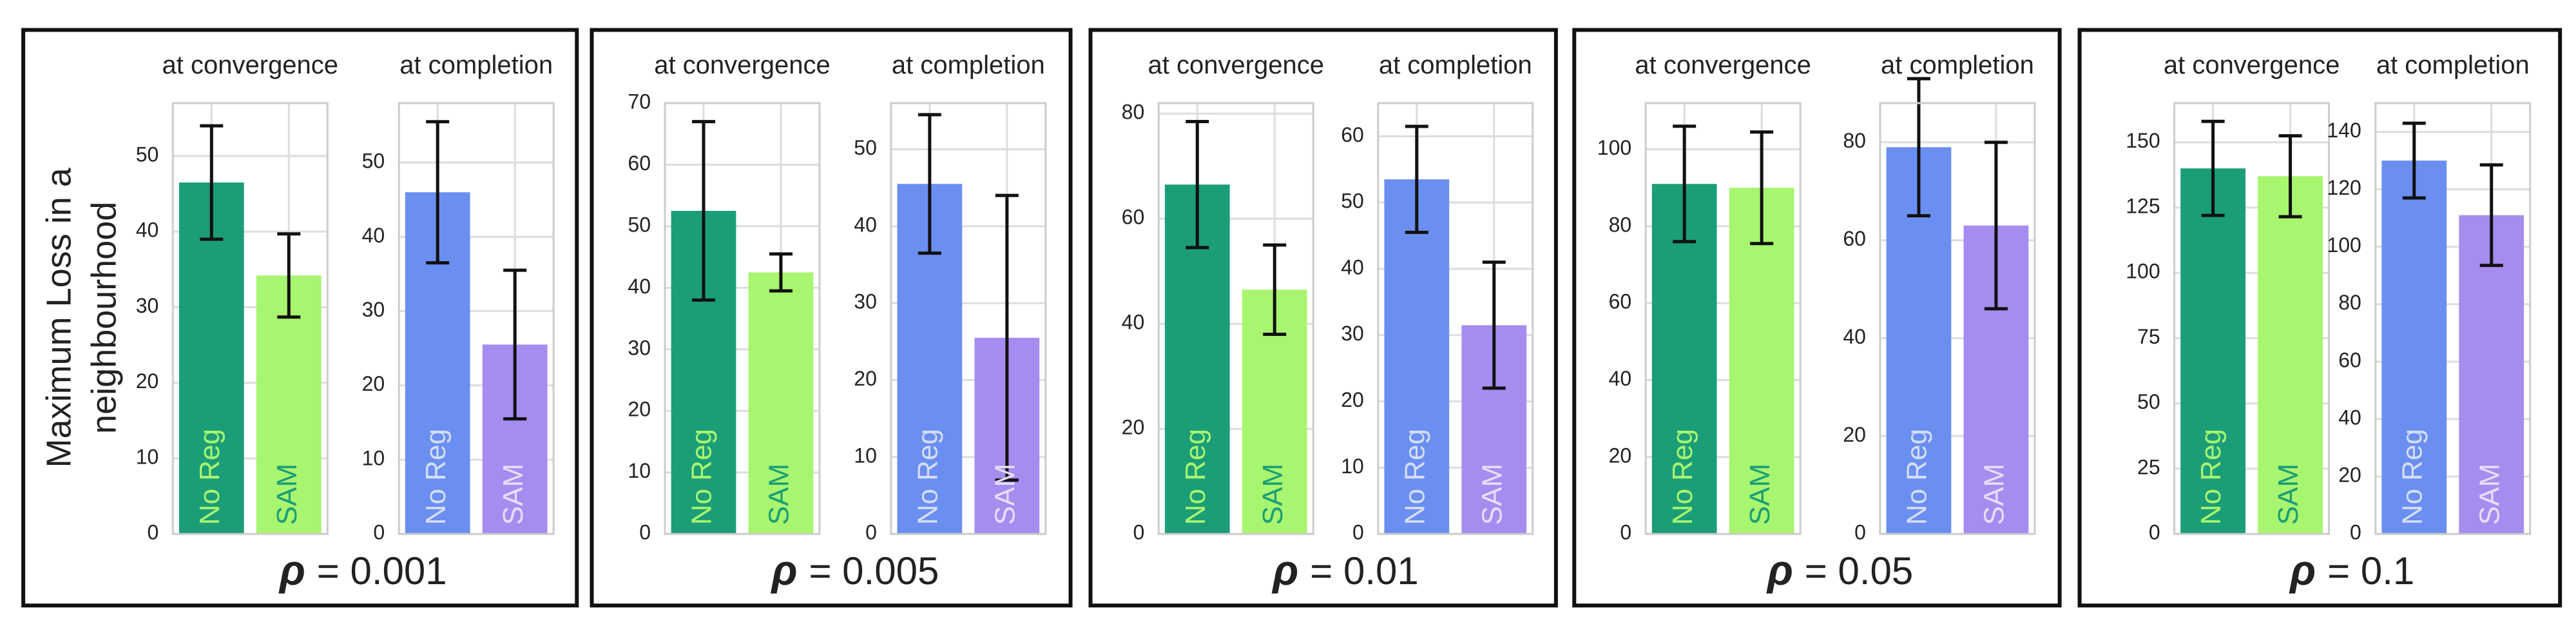 The height and width of the screenshot is (628, 2576). I want to click on y-axis-label: Maximum Loss in a, so click(59, 317).